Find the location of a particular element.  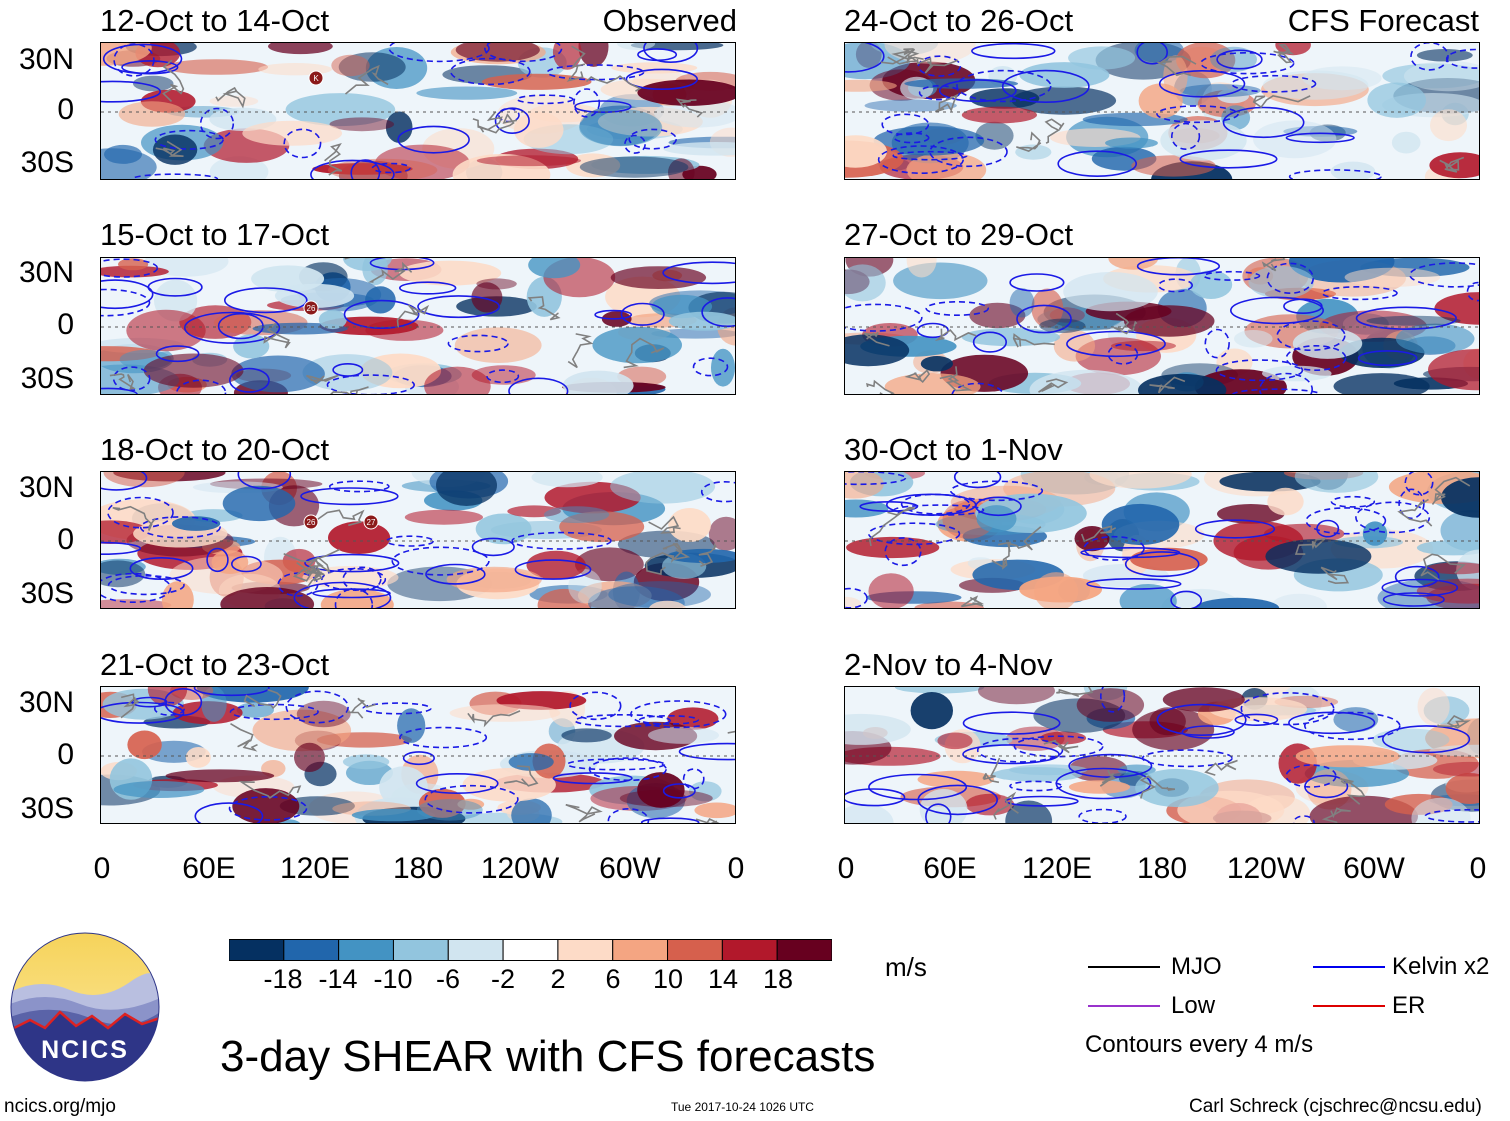

legend-label: Kelvin x2 is located at coordinates (1441, 966).